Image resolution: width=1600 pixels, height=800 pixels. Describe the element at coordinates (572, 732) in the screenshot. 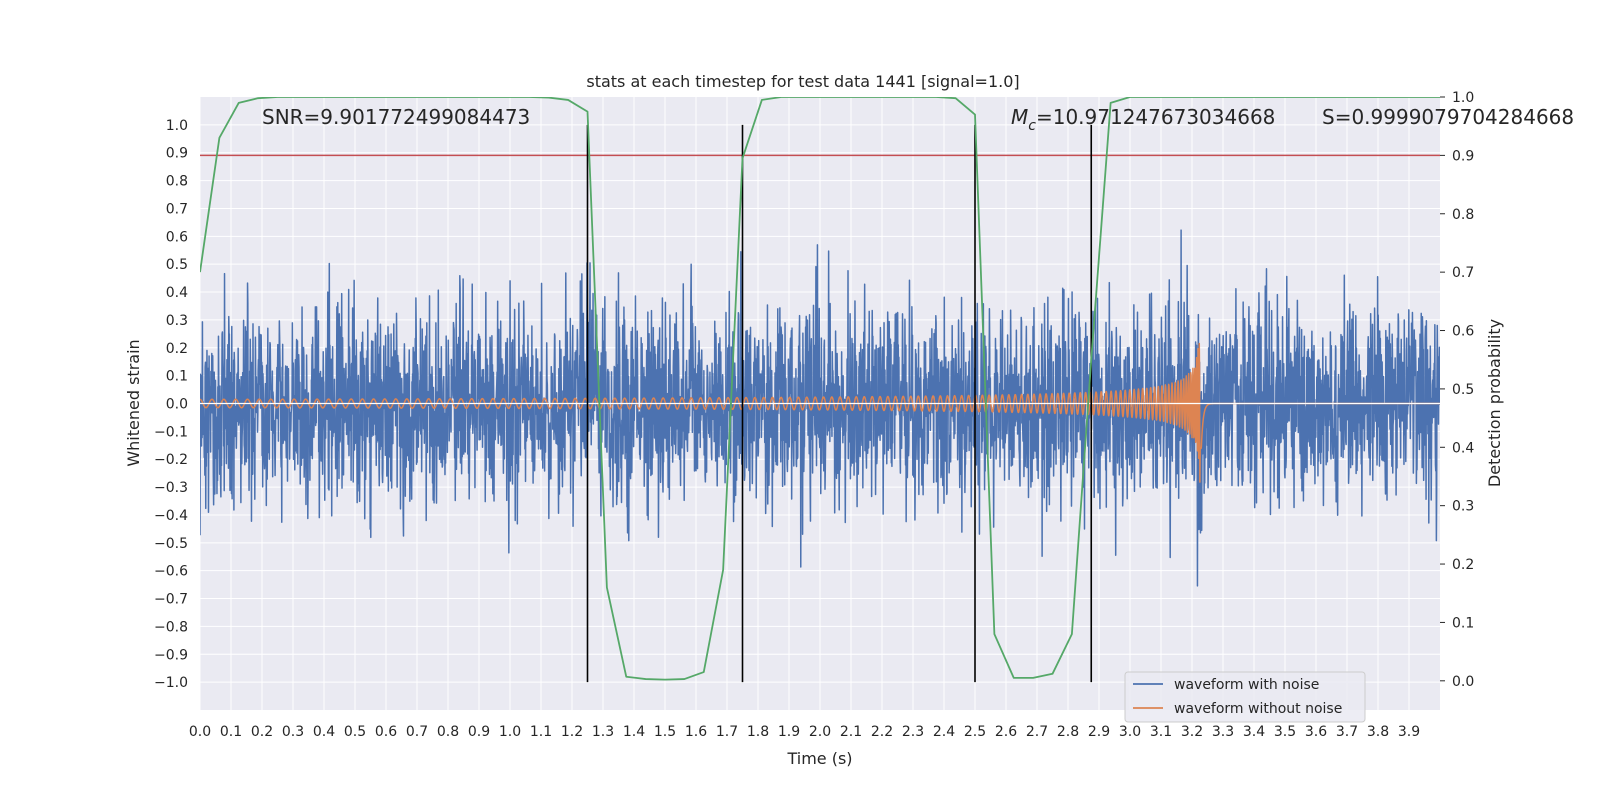

I see `x-tick-label: 1.2` at that location.